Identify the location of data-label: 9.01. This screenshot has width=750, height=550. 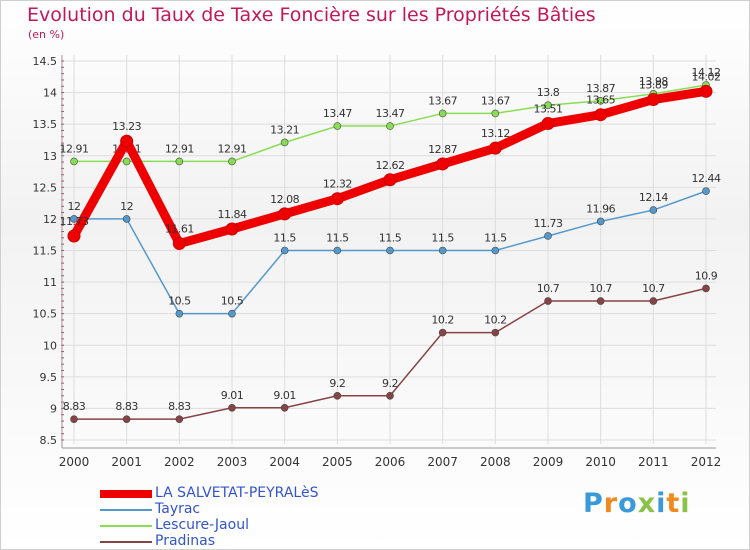
(232, 395).